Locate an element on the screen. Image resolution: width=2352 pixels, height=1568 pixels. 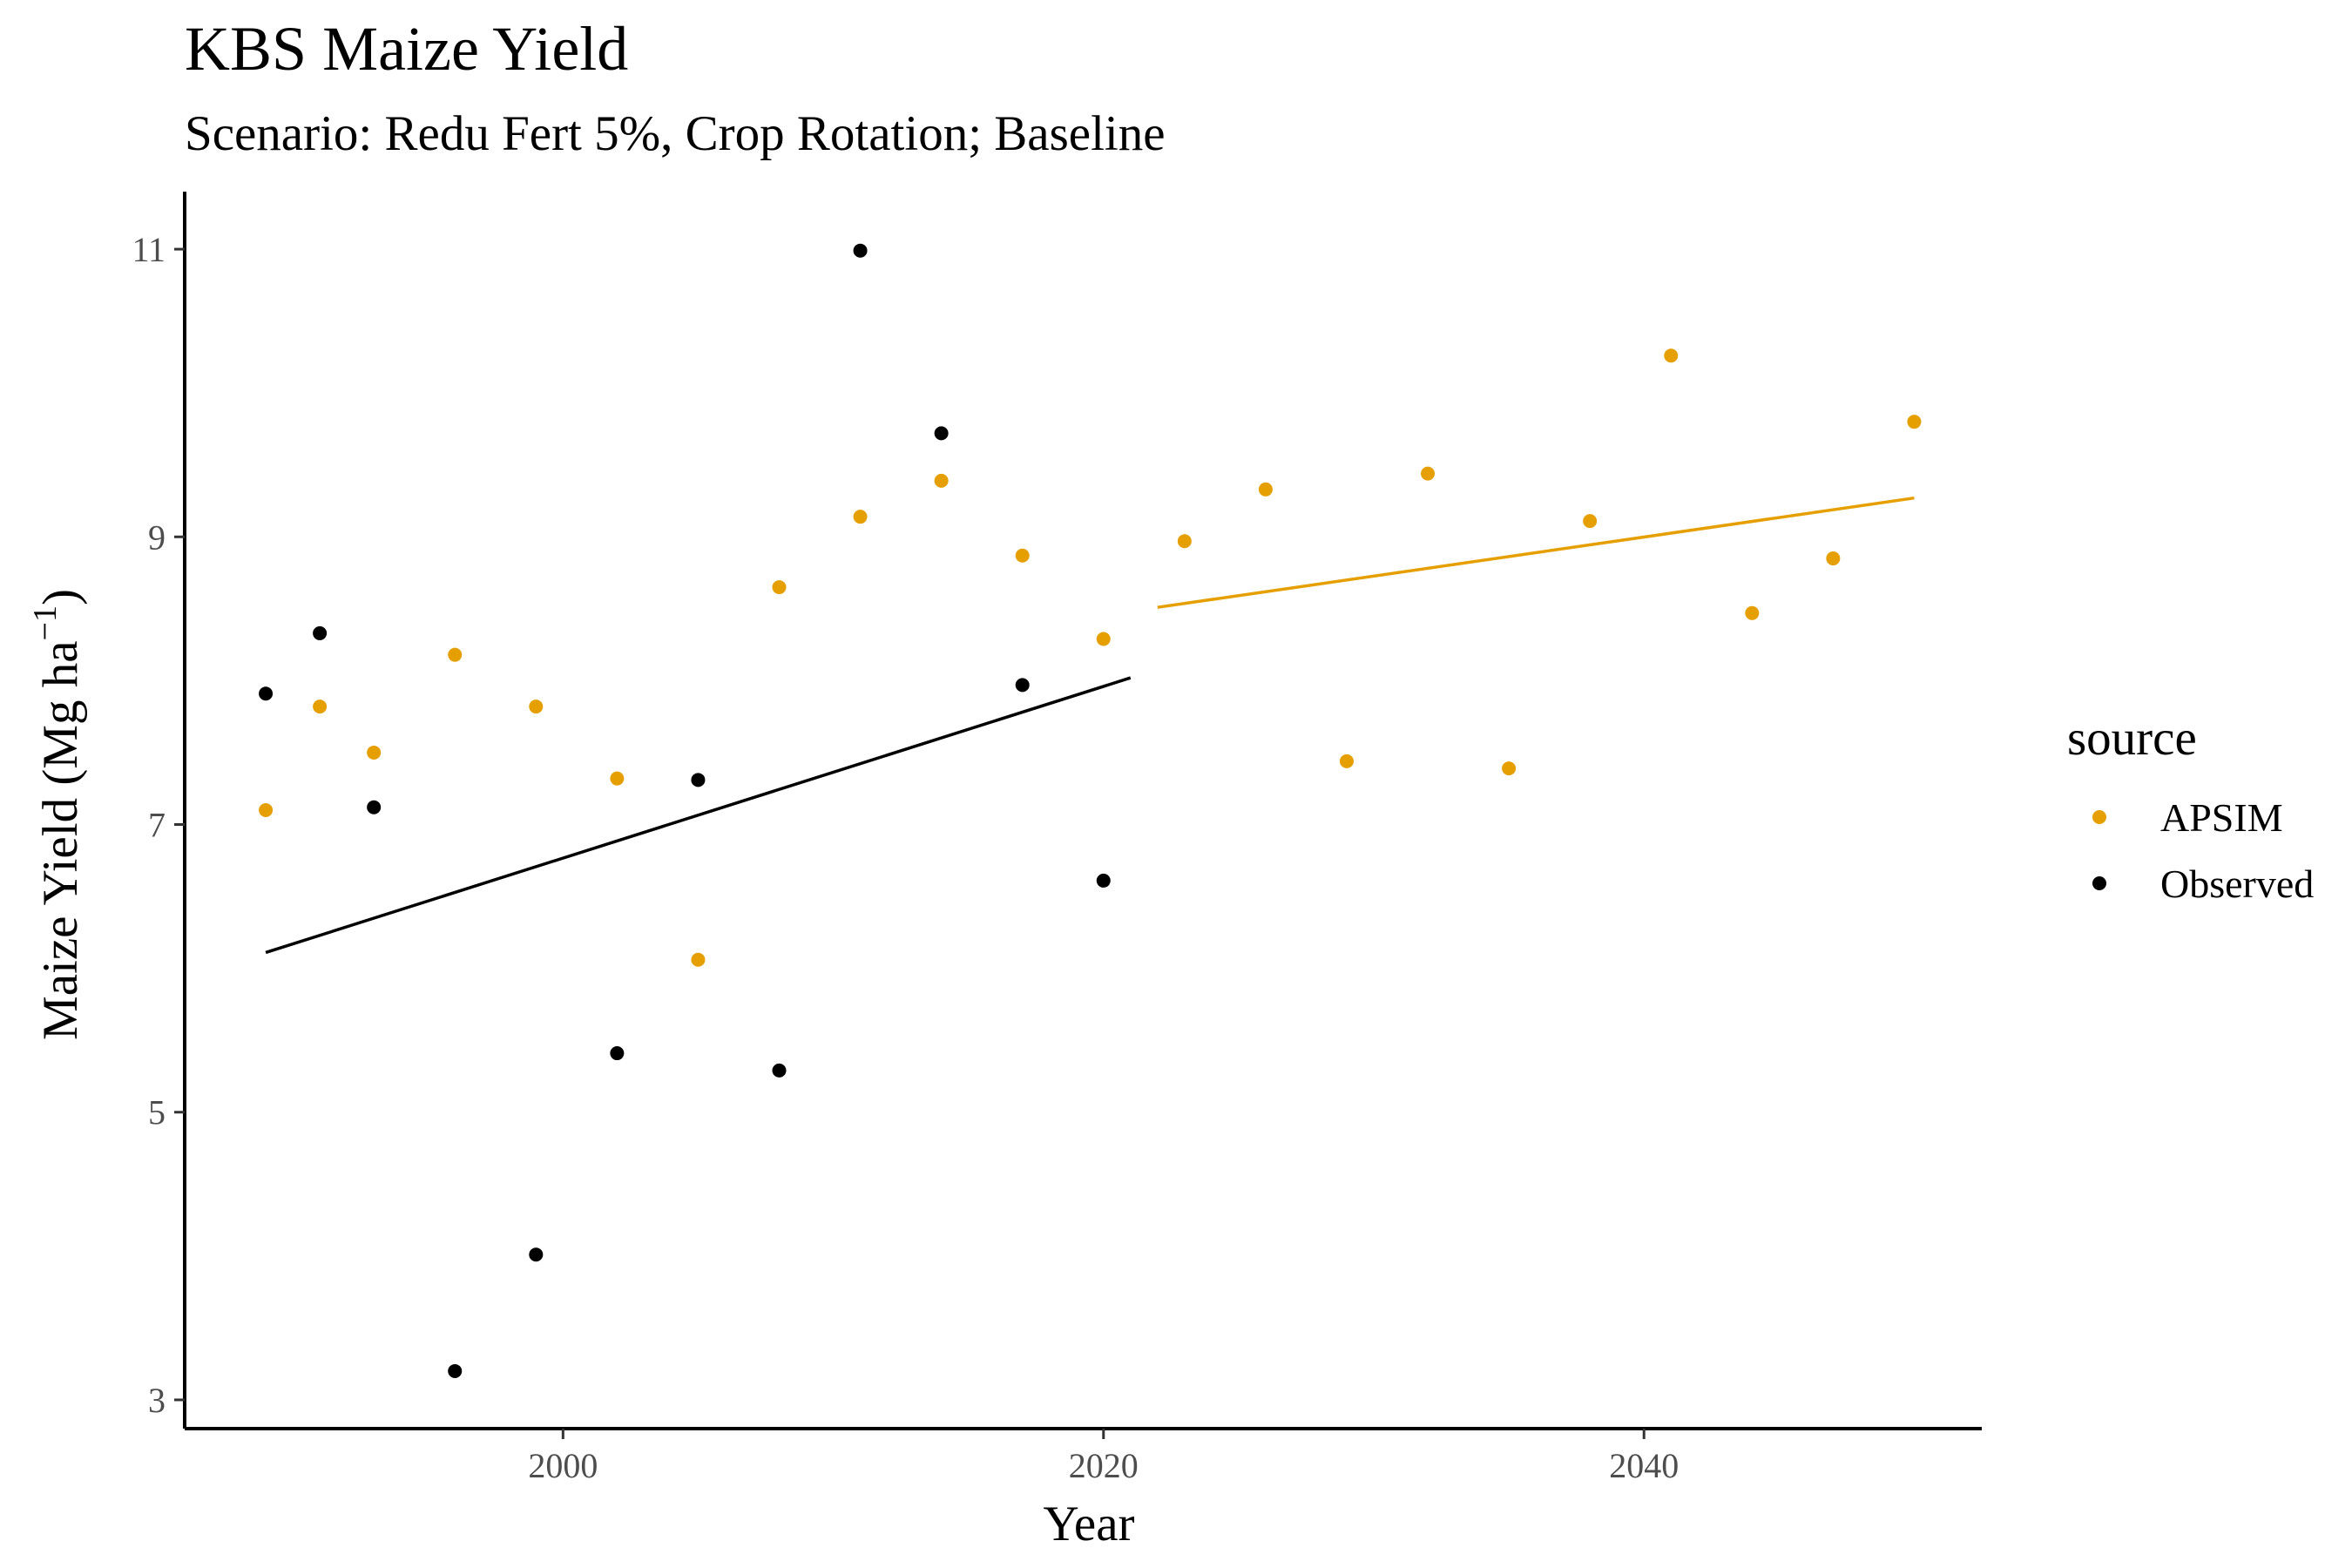
y-axis-ticks: 3 5 7 9 11 is located at coordinates (158, 825).